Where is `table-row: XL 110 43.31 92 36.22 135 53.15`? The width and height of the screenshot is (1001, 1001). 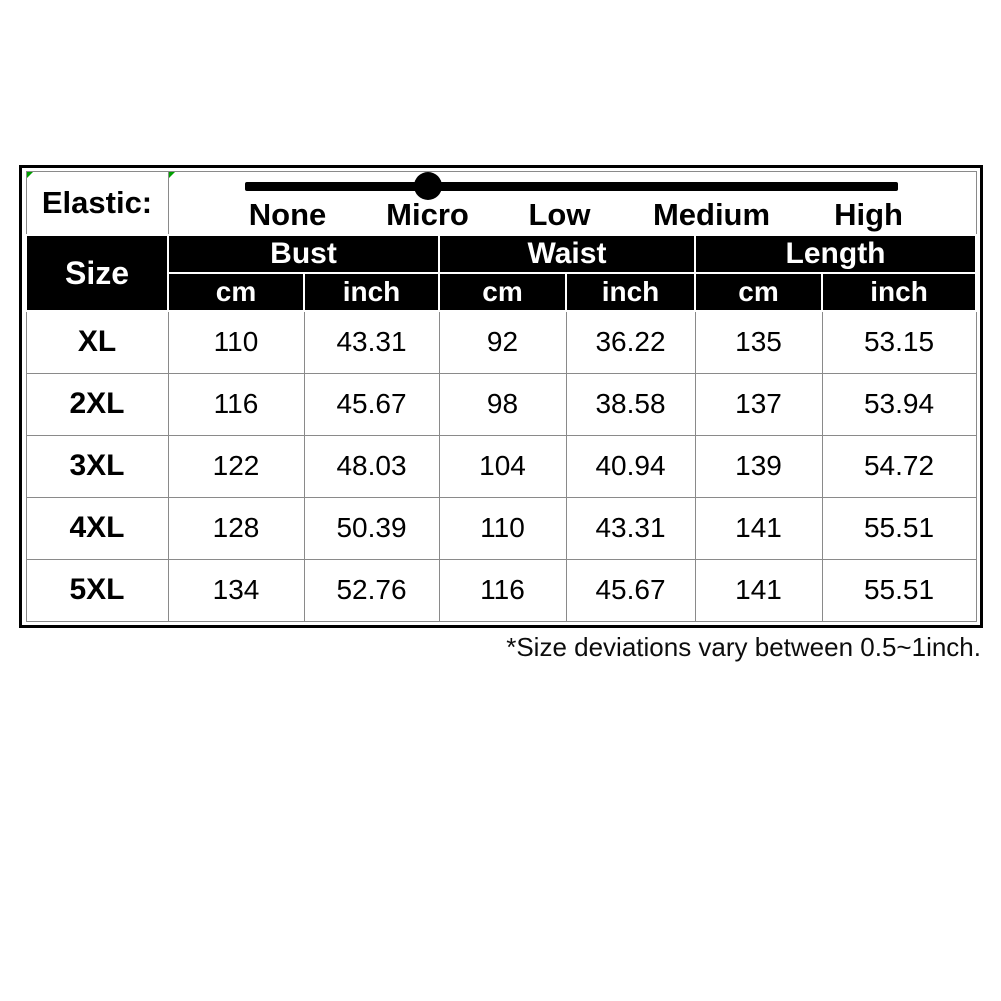 table-row: XL 110 43.31 92 36.22 135 53.15 is located at coordinates (501, 342).